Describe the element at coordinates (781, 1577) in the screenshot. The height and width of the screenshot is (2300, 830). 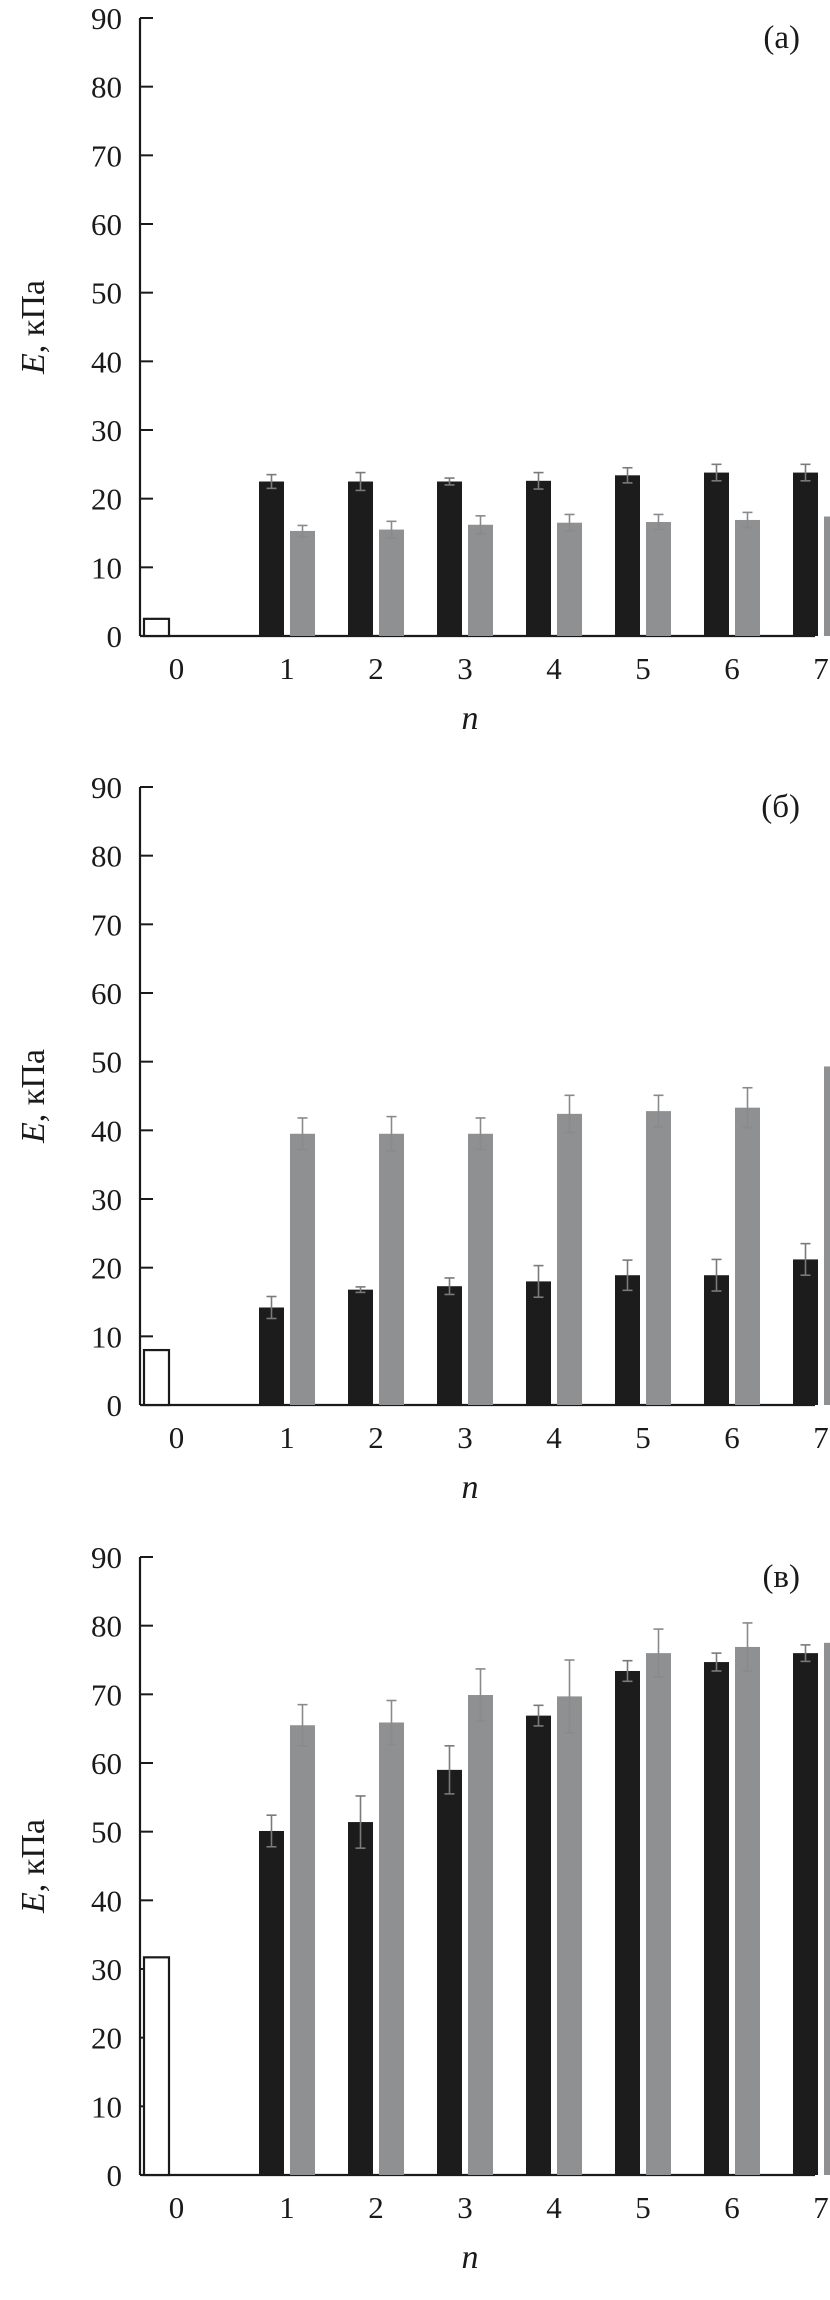
I see `panel-label: (в)` at that location.